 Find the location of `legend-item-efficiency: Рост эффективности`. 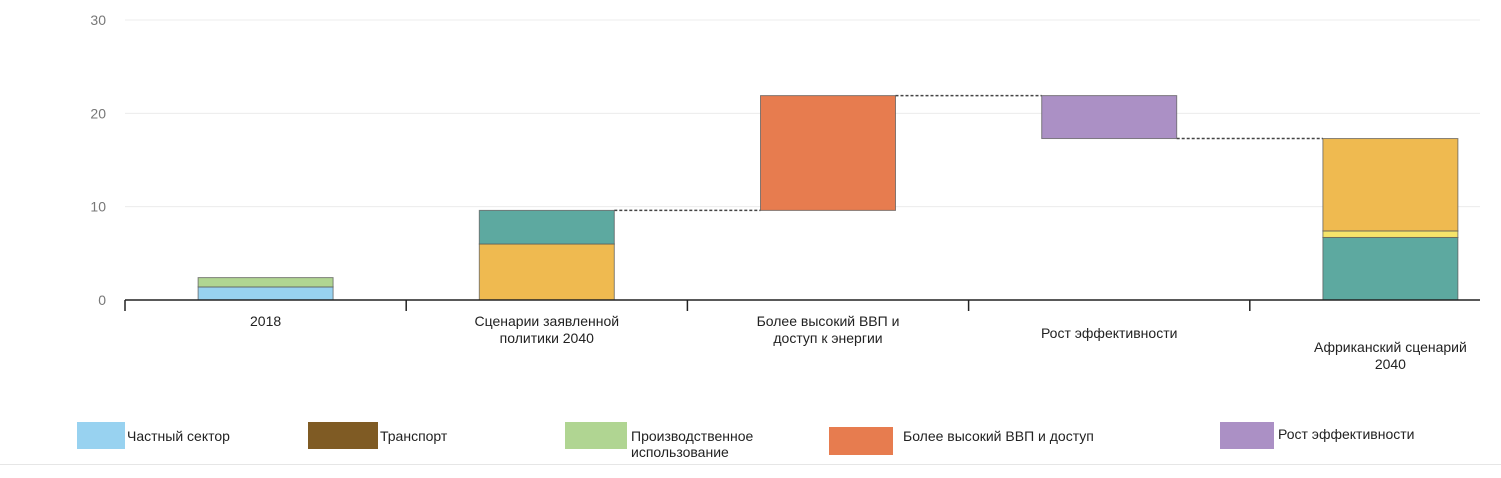

legend-item-efficiency: Рост эффективности is located at coordinates (1317, 435).